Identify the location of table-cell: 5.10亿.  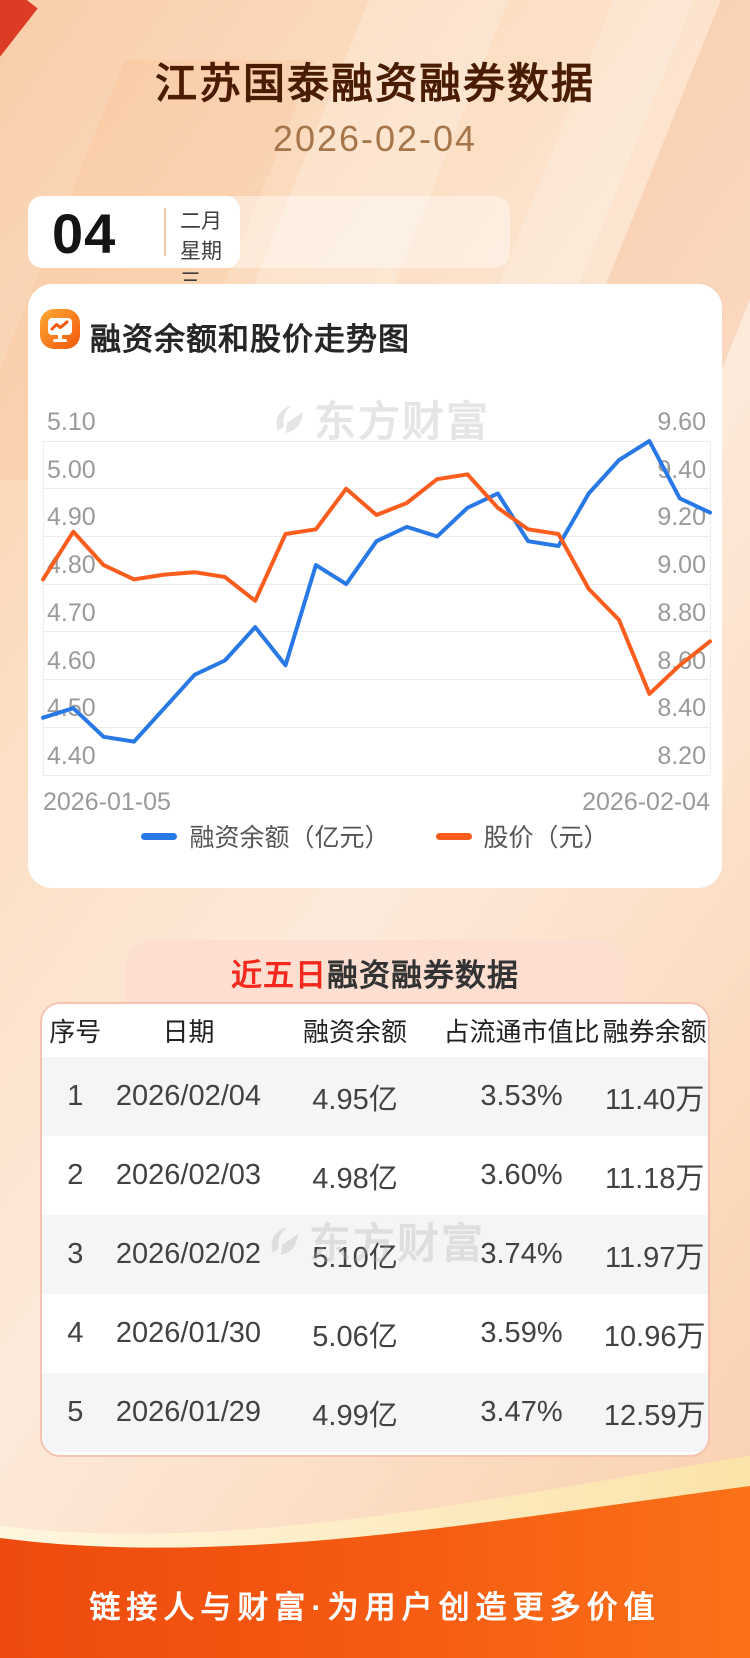
(355, 1257).